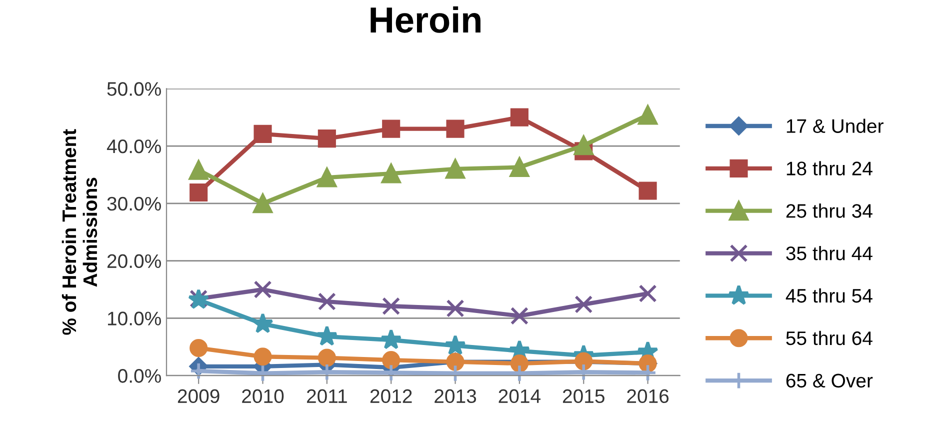 The width and height of the screenshot is (925, 422). What do you see at coordinates (134, 89) in the screenshot?
I see `y-tick-label: 50.0%` at bounding box center [134, 89].